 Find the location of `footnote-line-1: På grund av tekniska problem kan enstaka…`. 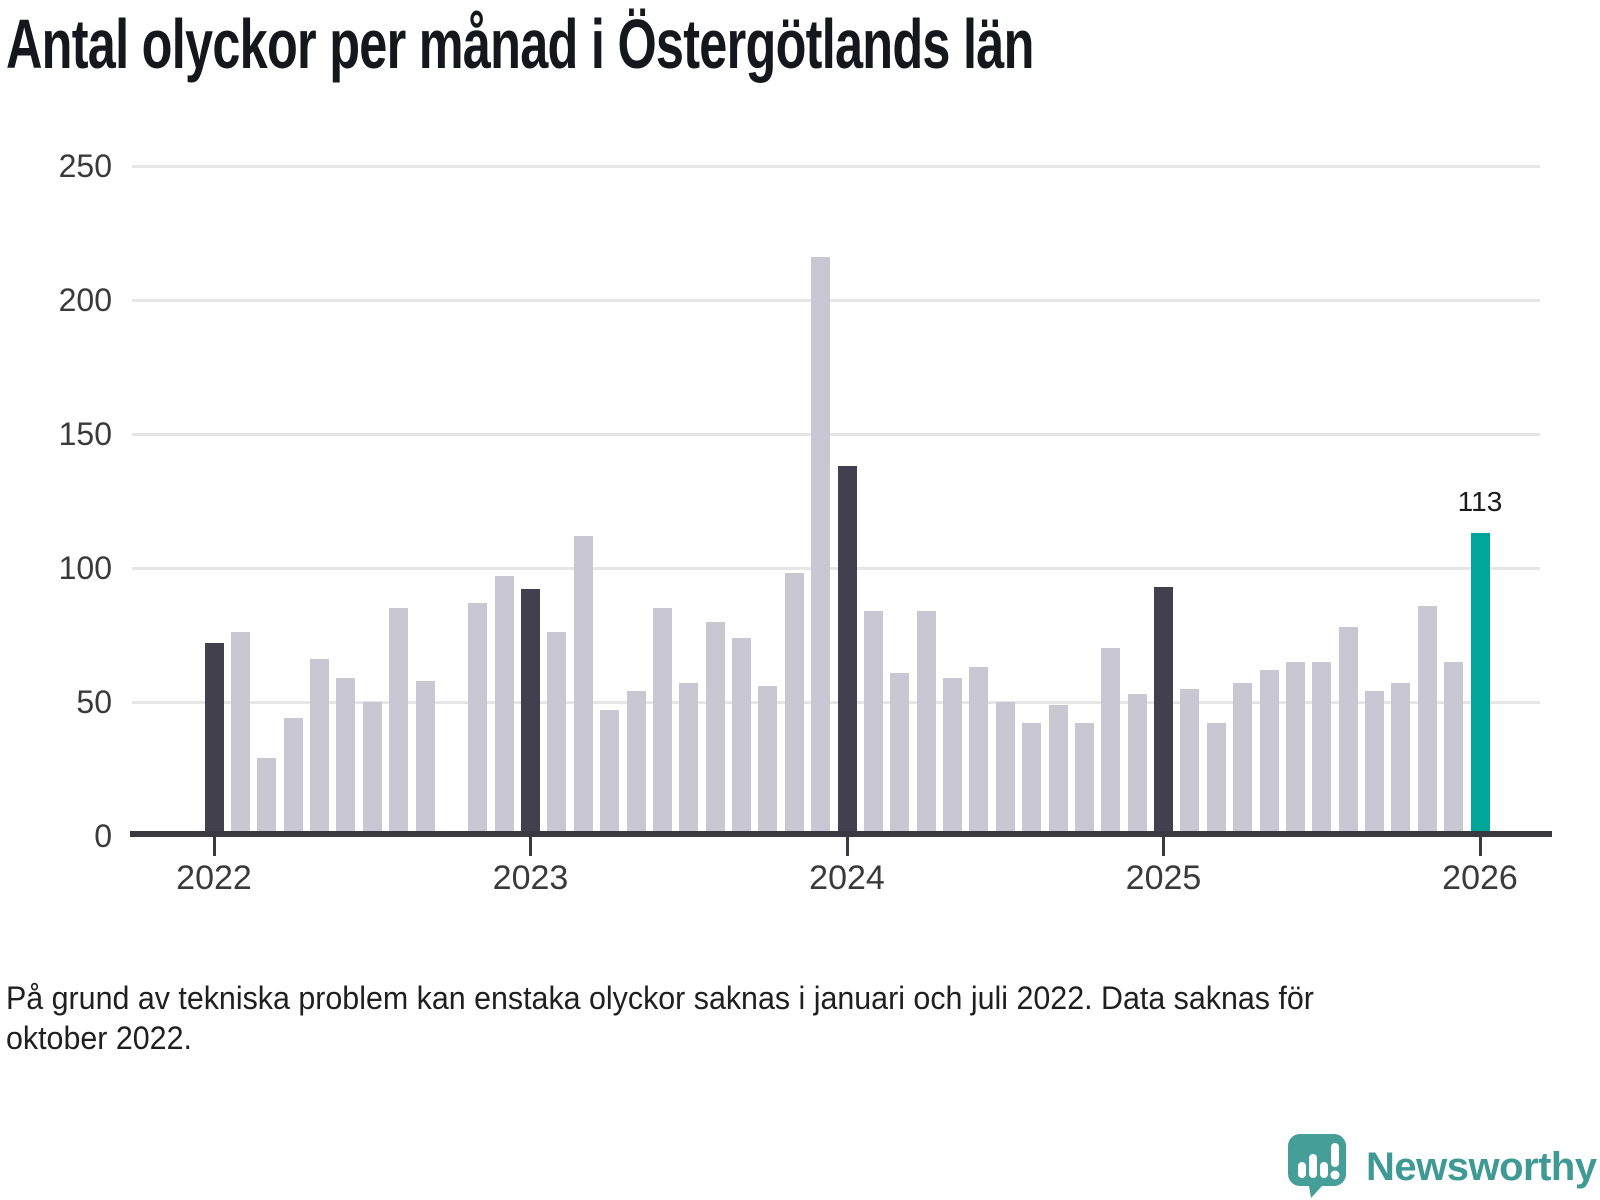

footnote-line-1: På grund av tekniska problem kan enstaka… is located at coordinates (660, 998).